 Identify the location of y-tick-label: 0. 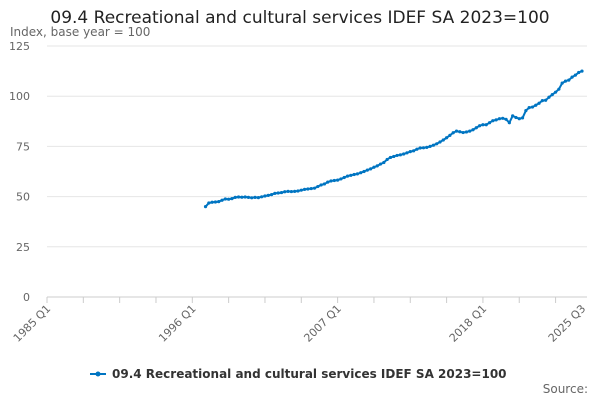
(26, 297).